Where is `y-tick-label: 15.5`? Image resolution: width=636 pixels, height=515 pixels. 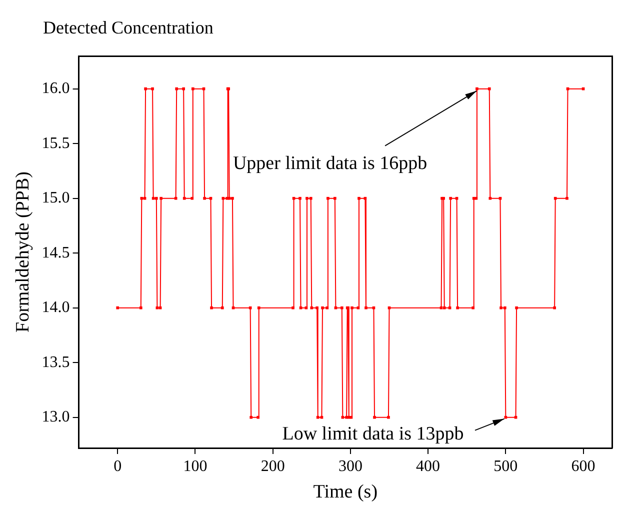 y-tick-label: 15.5 is located at coordinates (56, 143).